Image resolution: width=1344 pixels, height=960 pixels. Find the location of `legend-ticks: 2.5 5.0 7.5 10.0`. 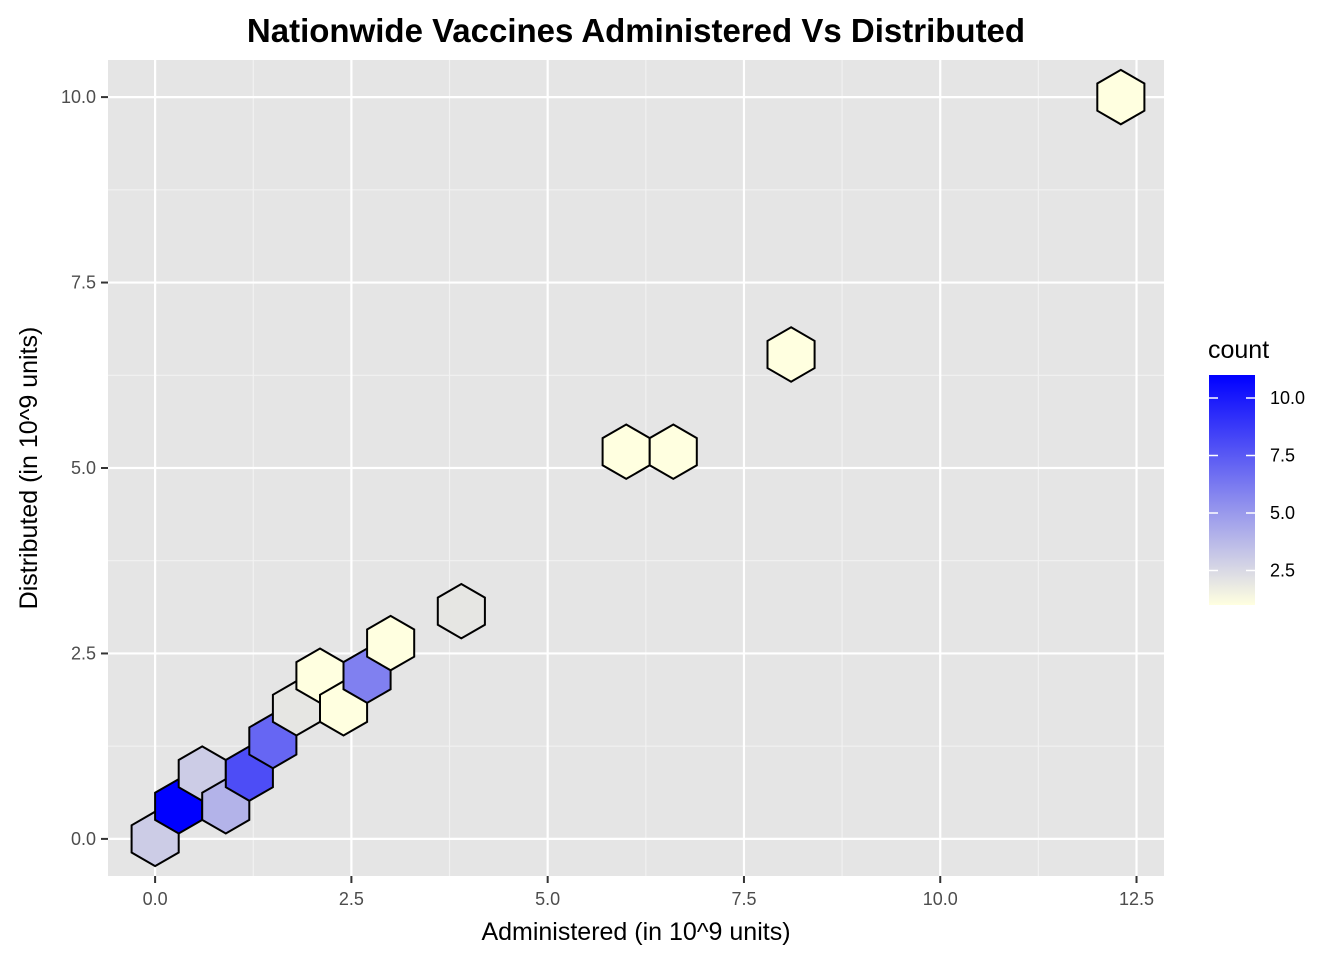

legend-ticks: 2.5 5.0 7.5 10.0 is located at coordinates (1257, 484).